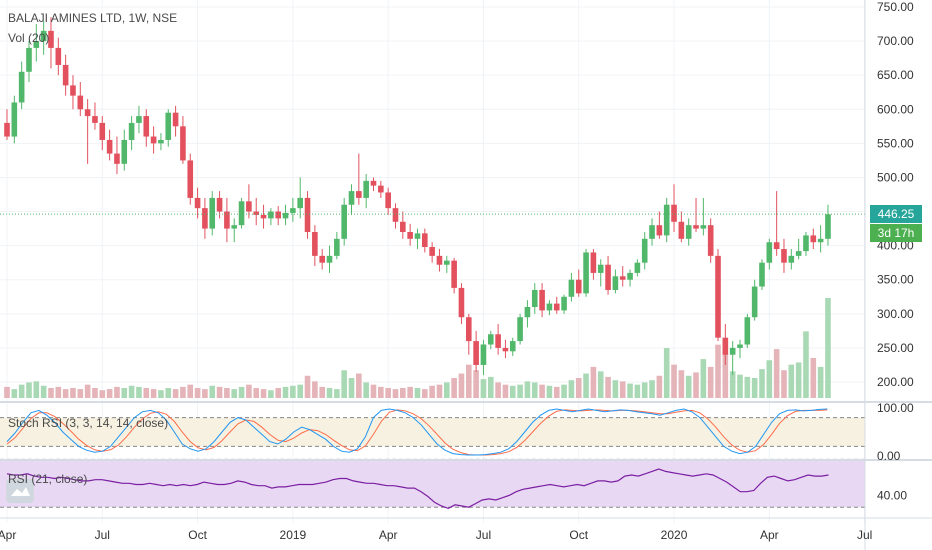 The height and width of the screenshot is (550, 932). Describe the element at coordinates (88, 423) in the screenshot. I see `stoch-rsi-legend: Stoch RSI (3, 3, 14, 14, close)` at that location.